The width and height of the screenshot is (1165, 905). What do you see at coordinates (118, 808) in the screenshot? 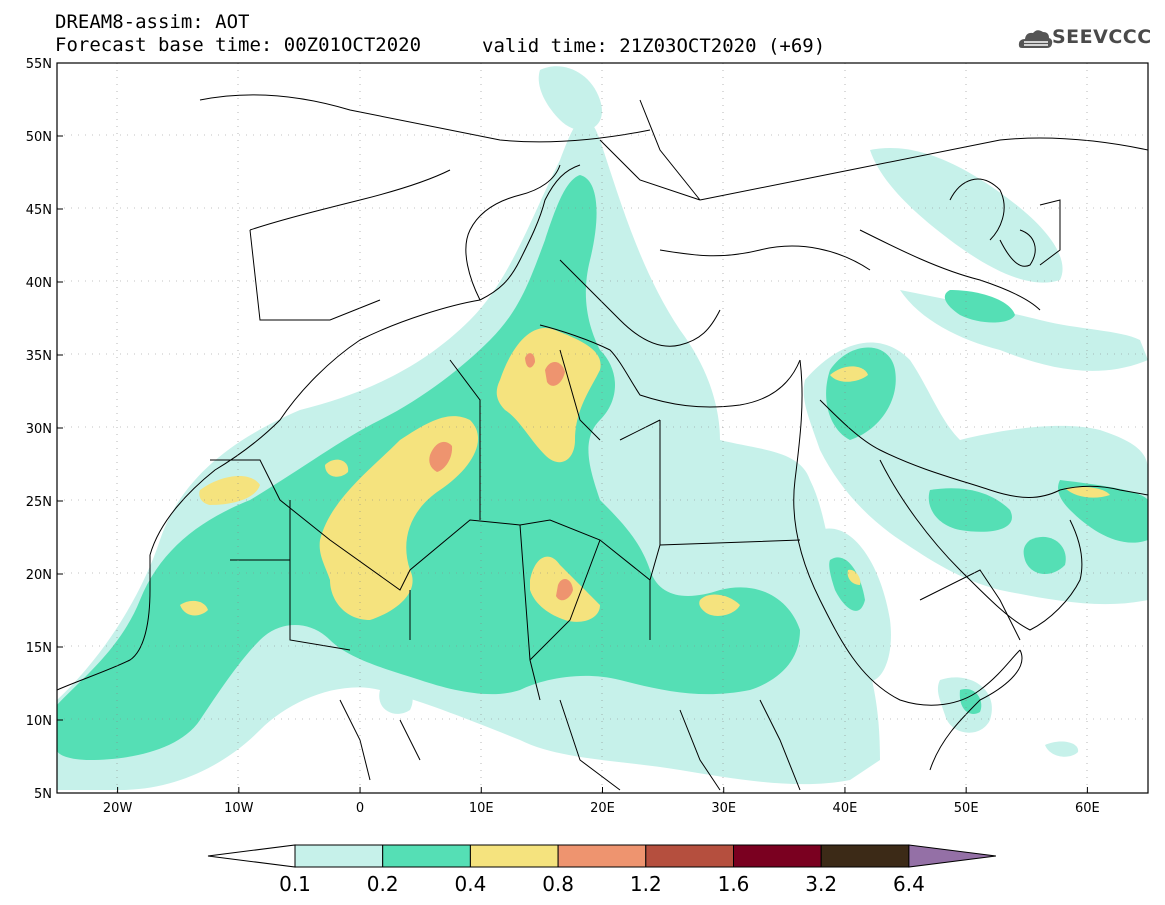
I see `lon-label: 20W` at bounding box center [118, 808].